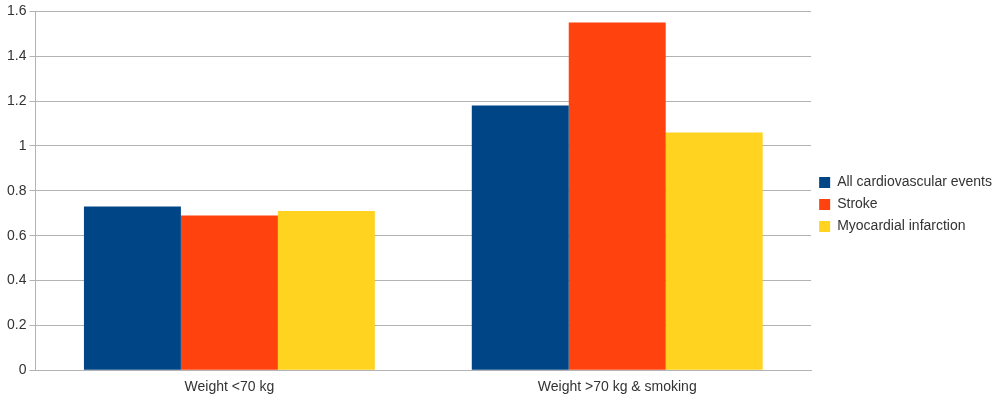 The width and height of the screenshot is (1002, 403). Describe the element at coordinates (16, 55) in the screenshot. I see `y-tick-label: 1.4` at that location.